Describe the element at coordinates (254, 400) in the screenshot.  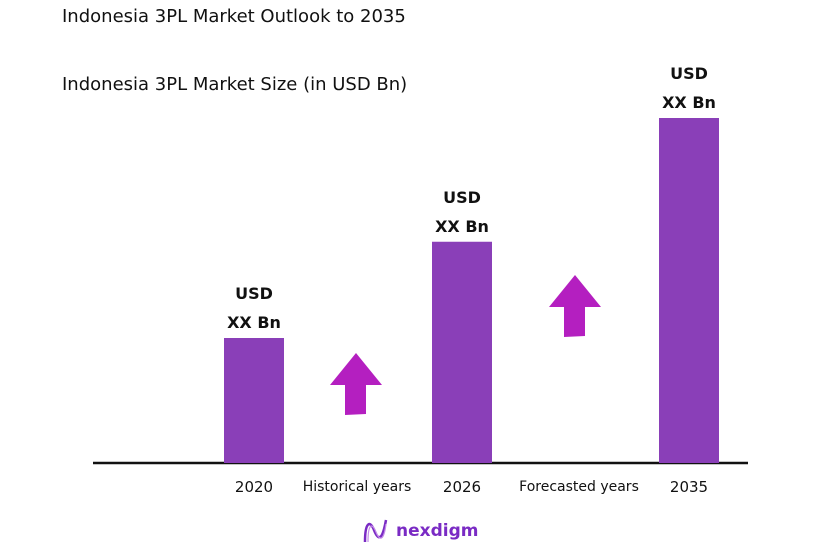
I see `bar-2020` at that location.